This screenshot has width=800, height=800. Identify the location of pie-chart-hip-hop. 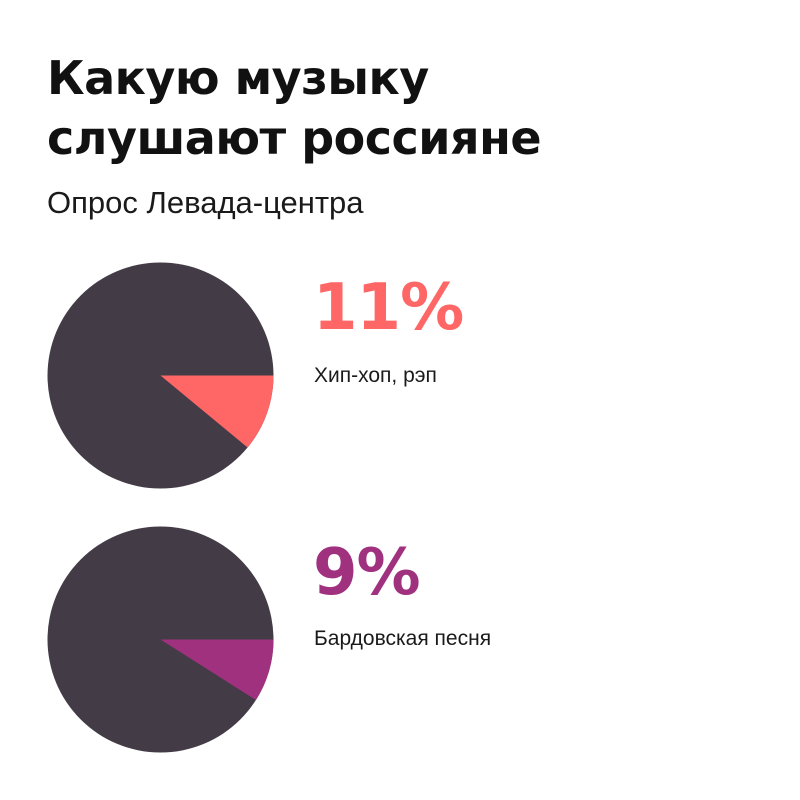
(160, 375).